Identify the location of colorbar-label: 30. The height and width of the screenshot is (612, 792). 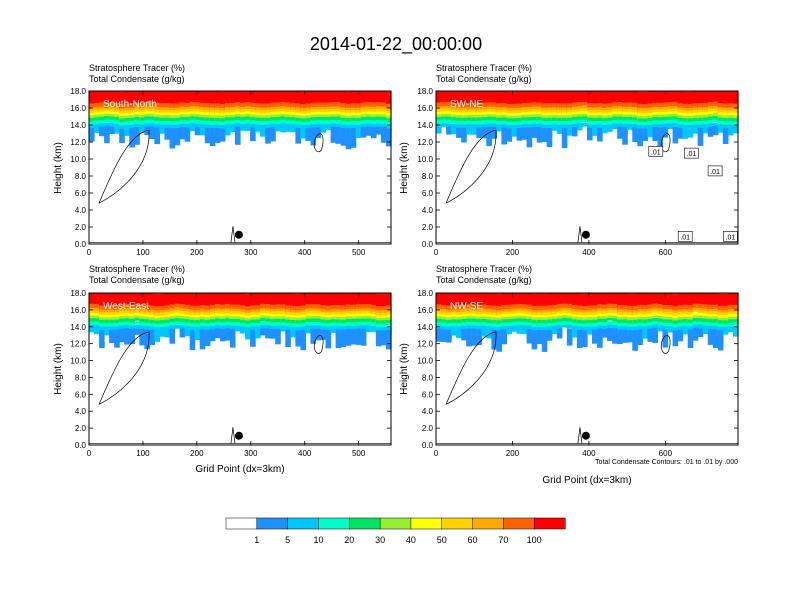
(380, 540).